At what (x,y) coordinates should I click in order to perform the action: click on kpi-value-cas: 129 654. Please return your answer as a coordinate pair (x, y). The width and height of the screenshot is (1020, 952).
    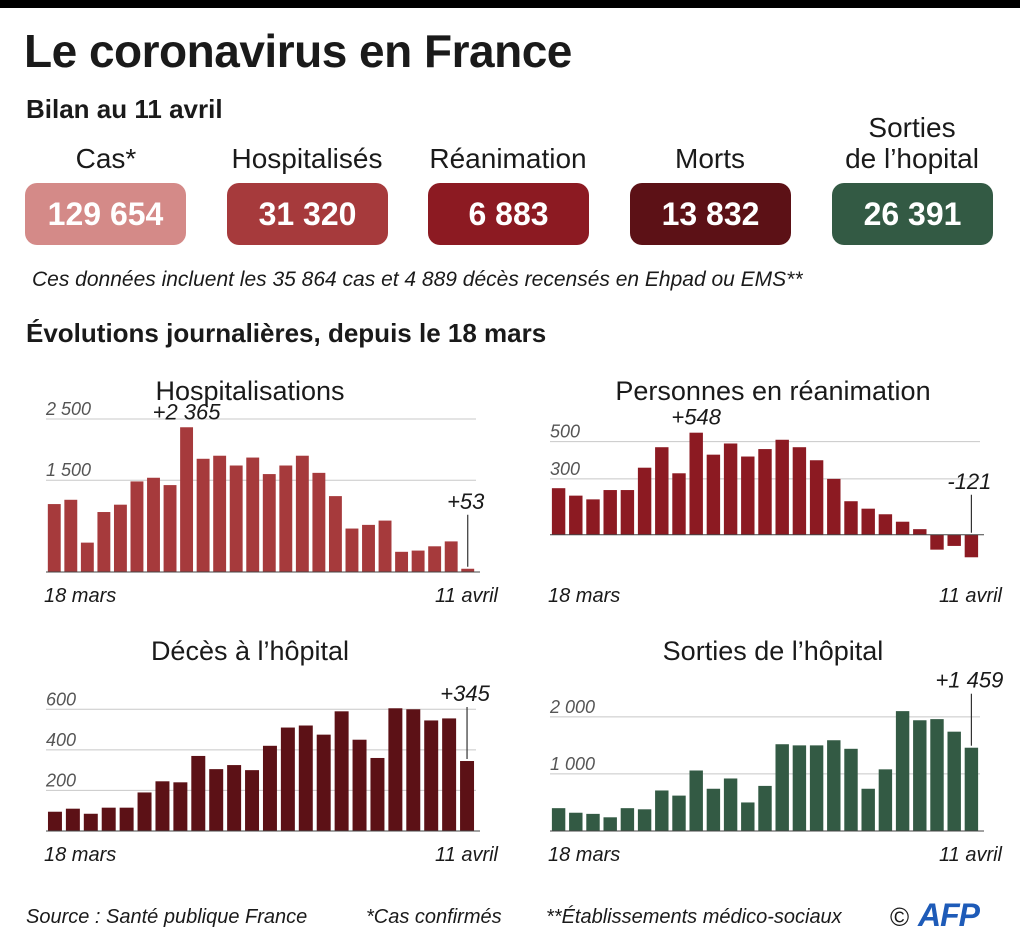
    Looking at the image, I should click on (105, 214).